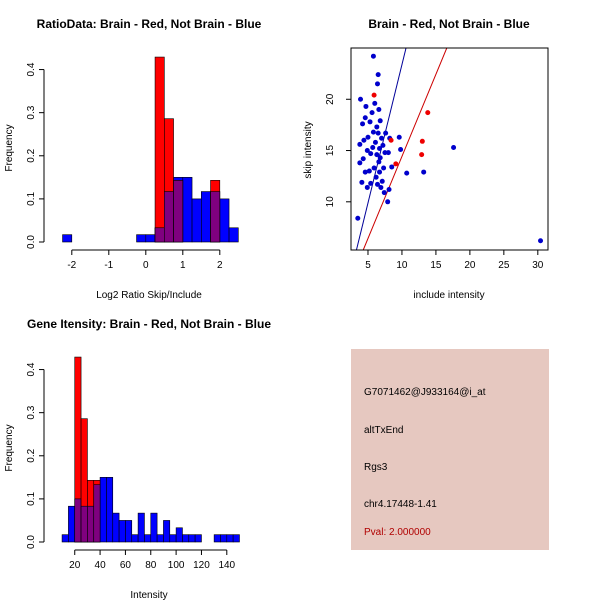  Describe the element at coordinates (149, 295) in the screenshot. I see `ratio-x-axis-label: Log2 Ratio Skip/Include` at that location.